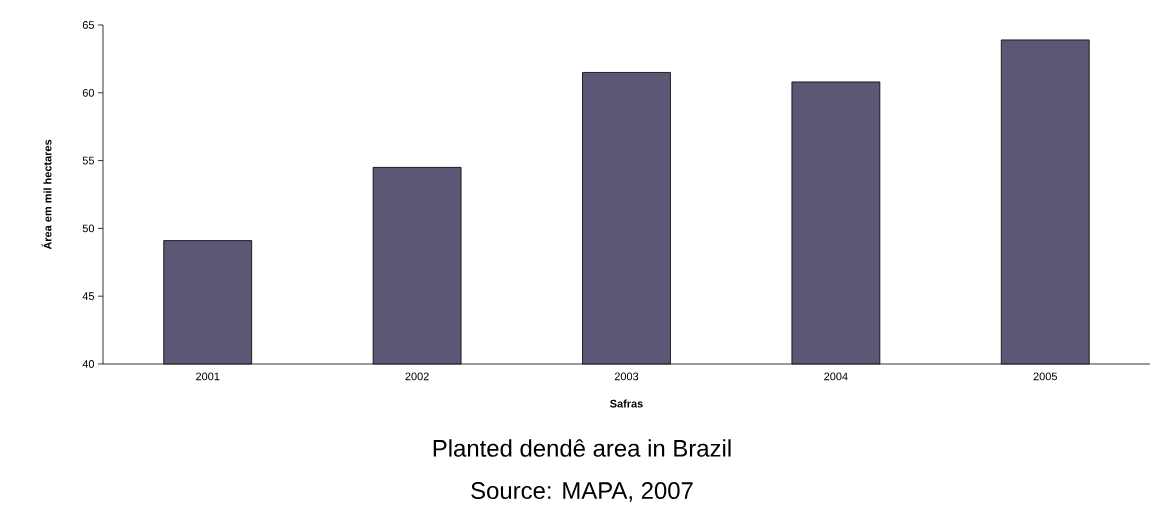 The height and width of the screenshot is (528, 1164). What do you see at coordinates (88, 296) in the screenshot?
I see `y-tick-label: 45` at bounding box center [88, 296].